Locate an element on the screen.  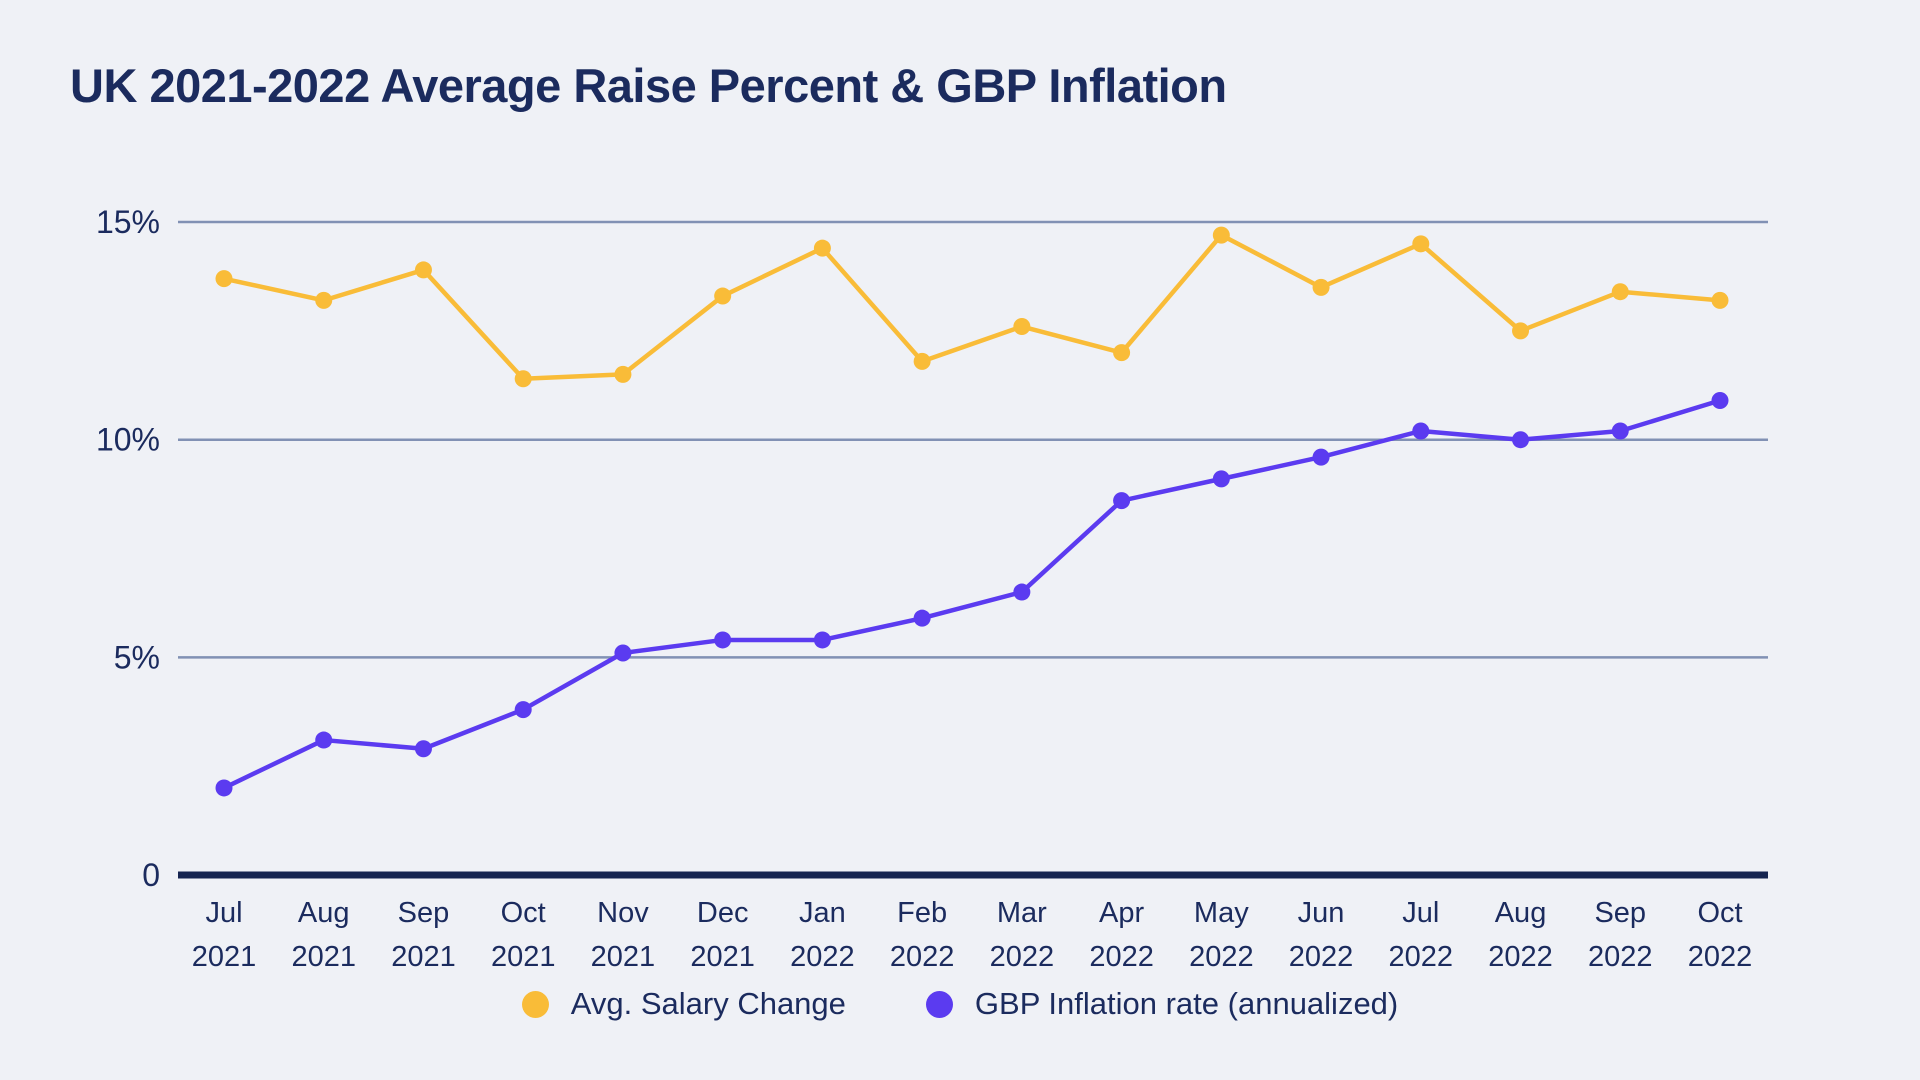
x-tick-label-jun-2022: Jun is located at coordinates (1321, 913).